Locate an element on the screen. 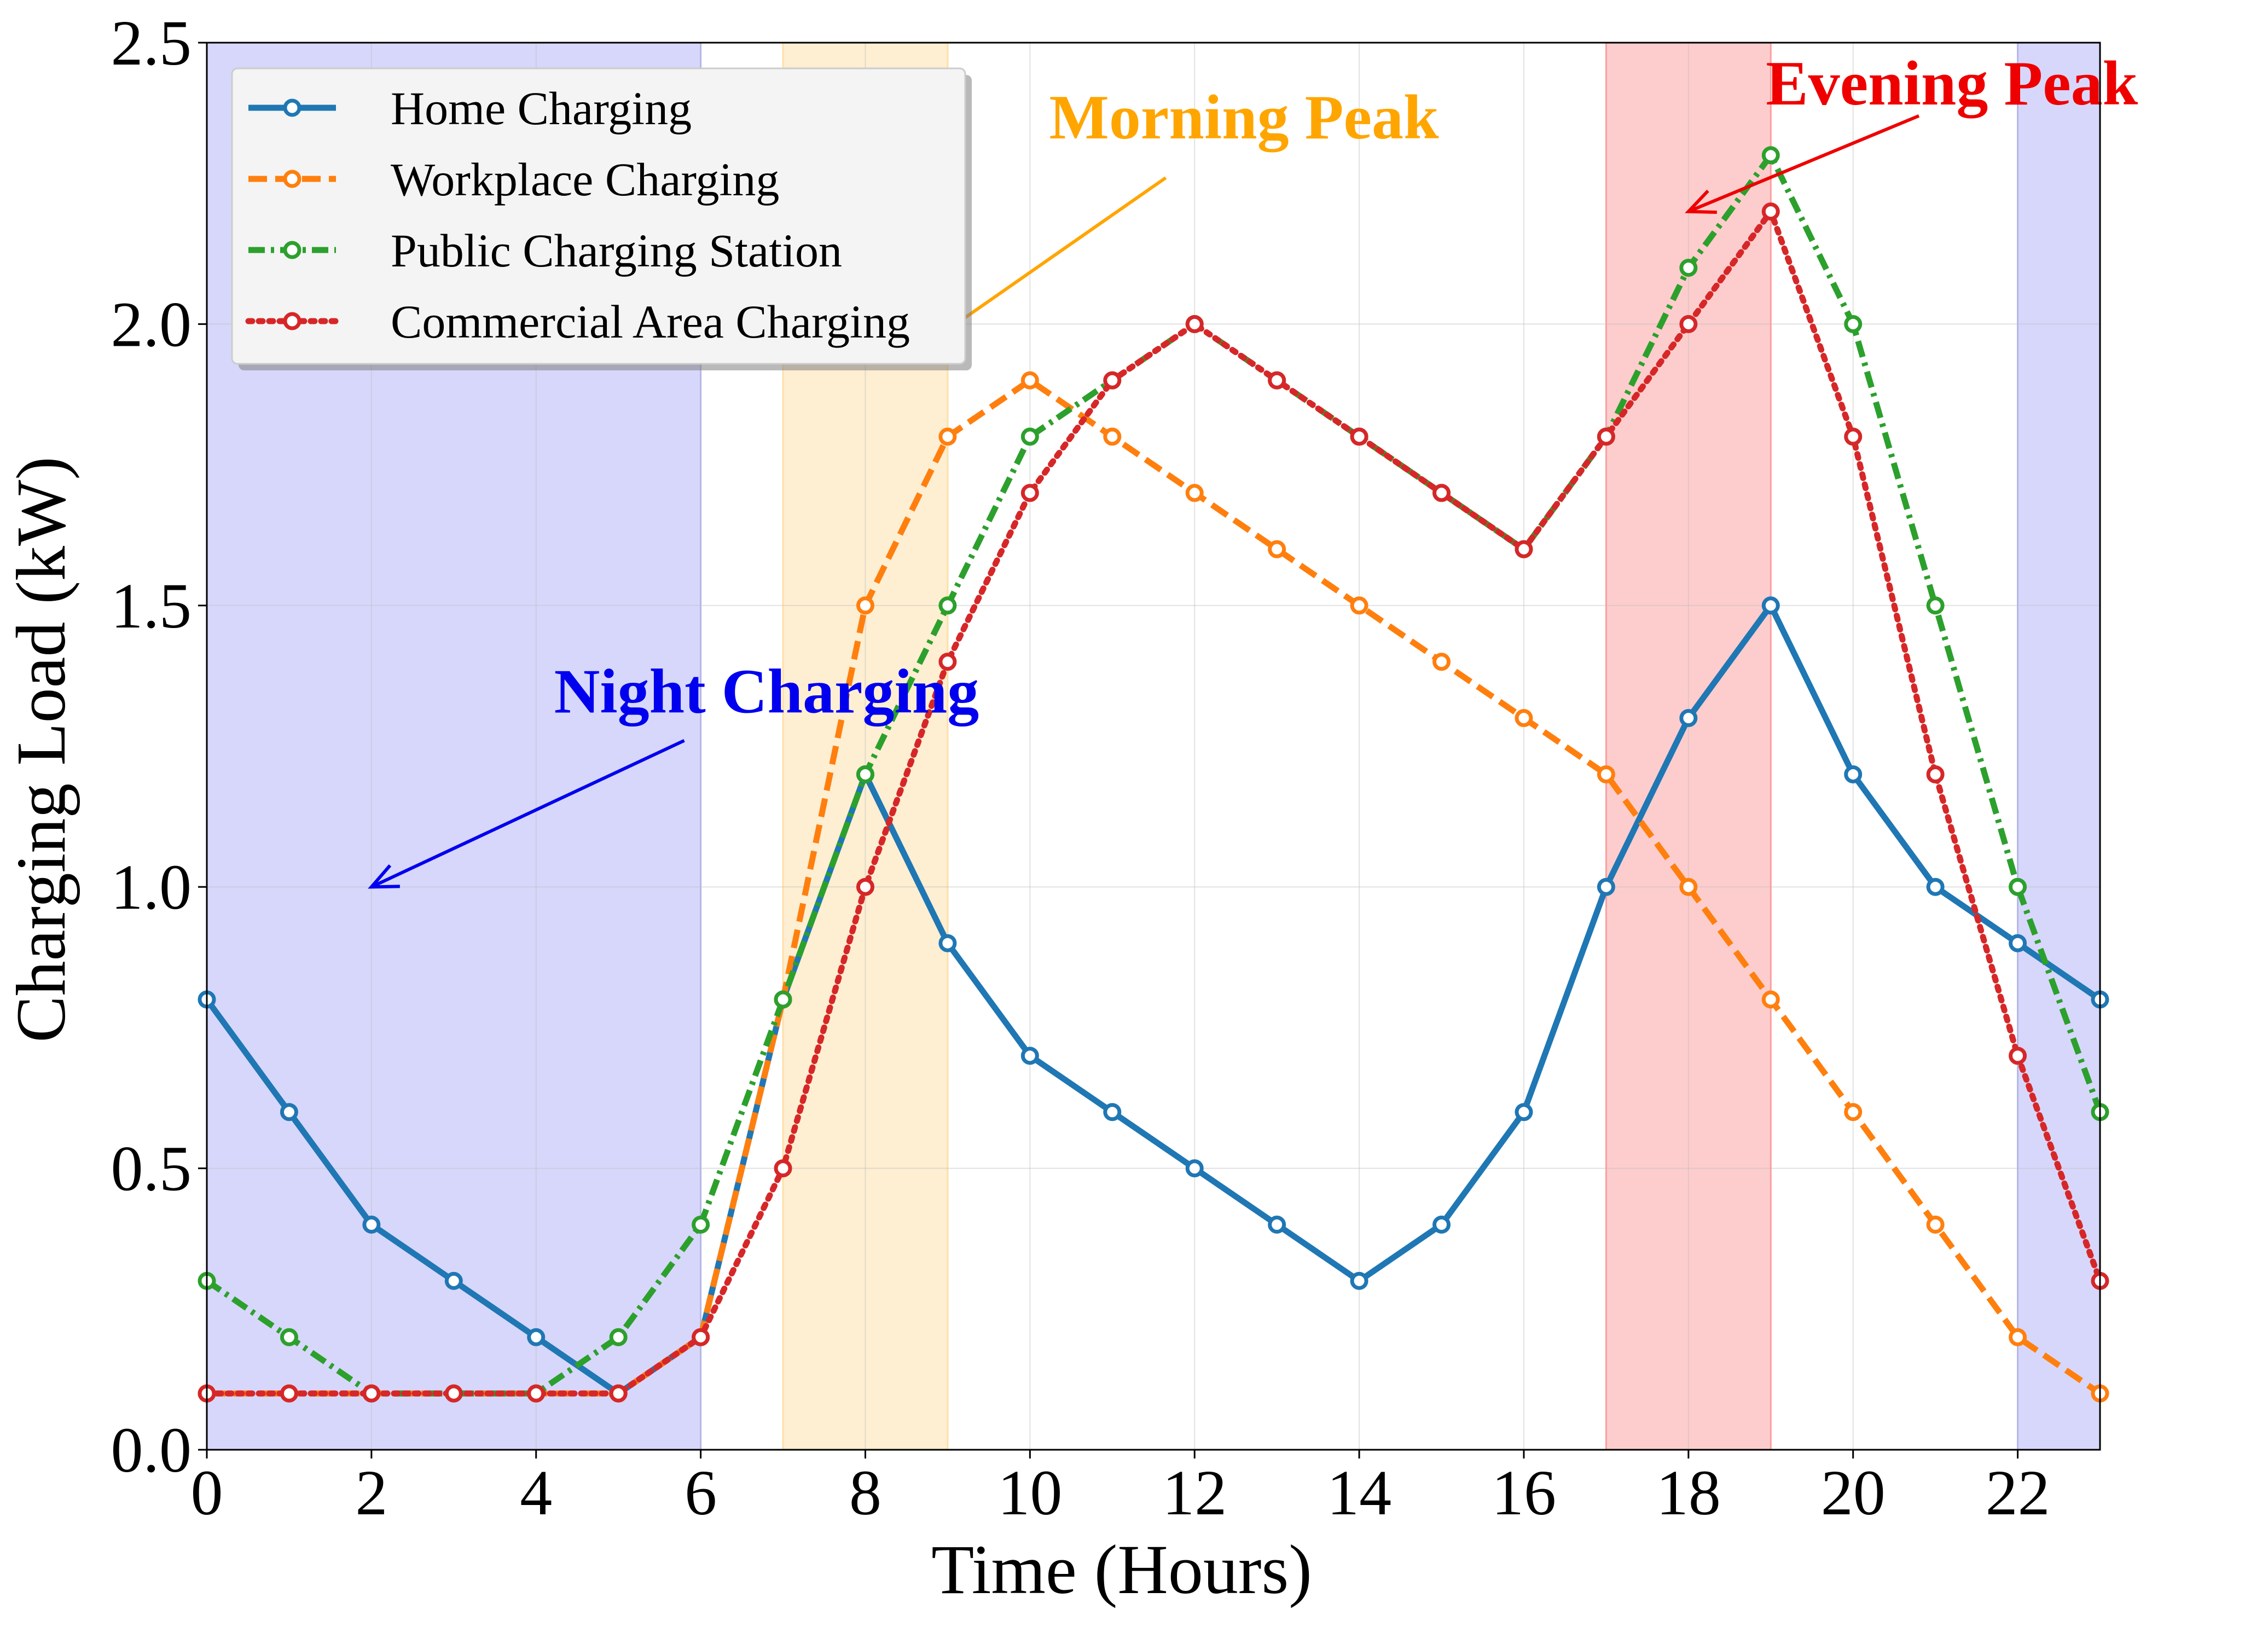 The width and height of the screenshot is (2268, 1627). x-tick-label: 0 is located at coordinates (207, 1493).